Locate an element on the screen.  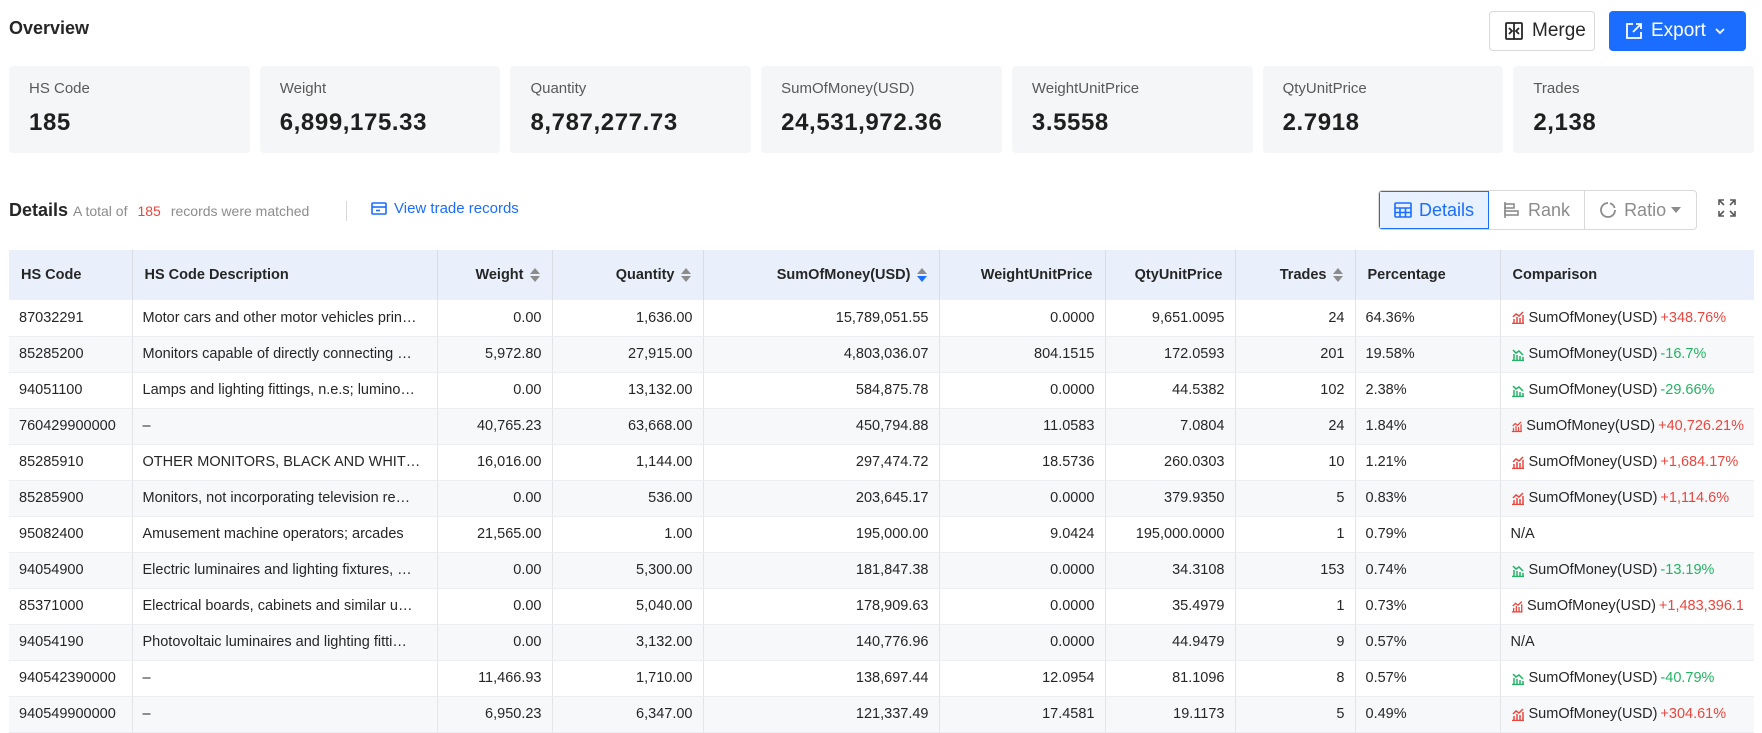
comparison-change: +348.76% is located at coordinates (1693, 317).